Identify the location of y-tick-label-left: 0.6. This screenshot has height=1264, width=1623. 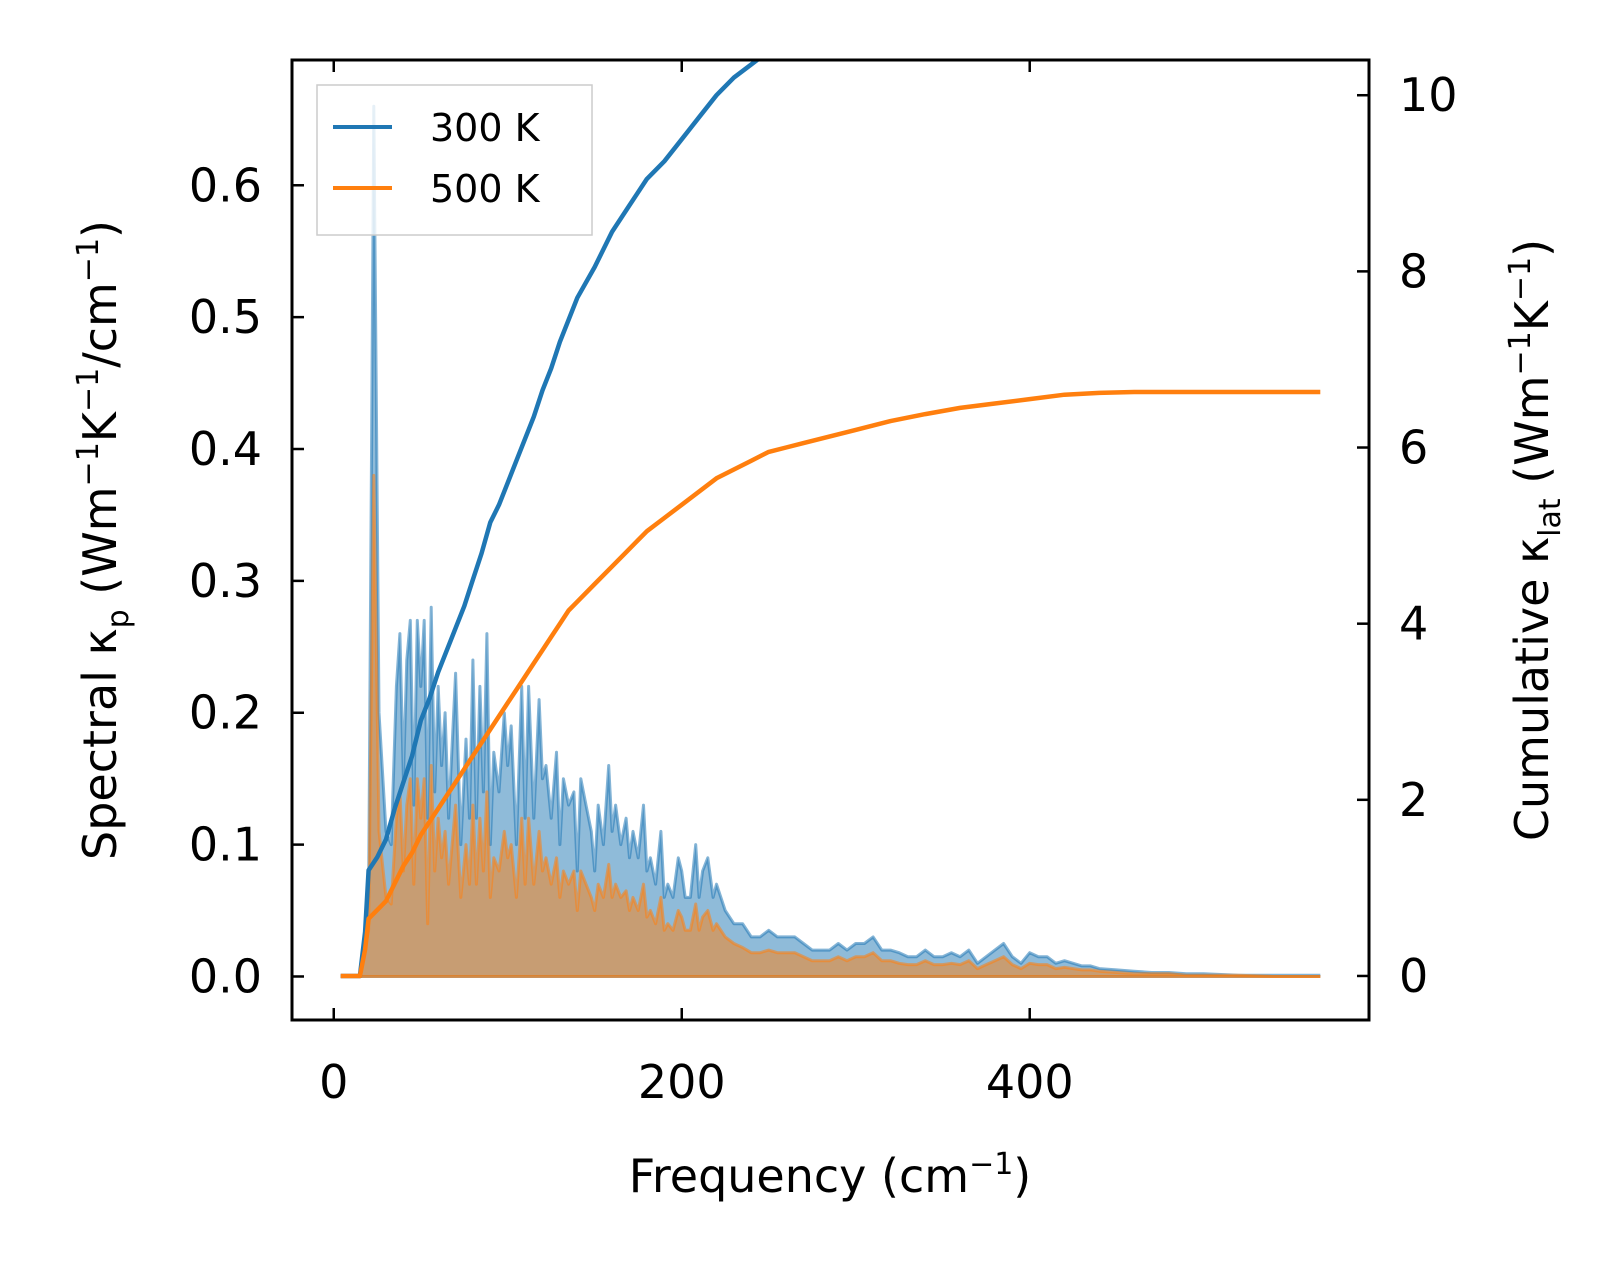
(225, 185).